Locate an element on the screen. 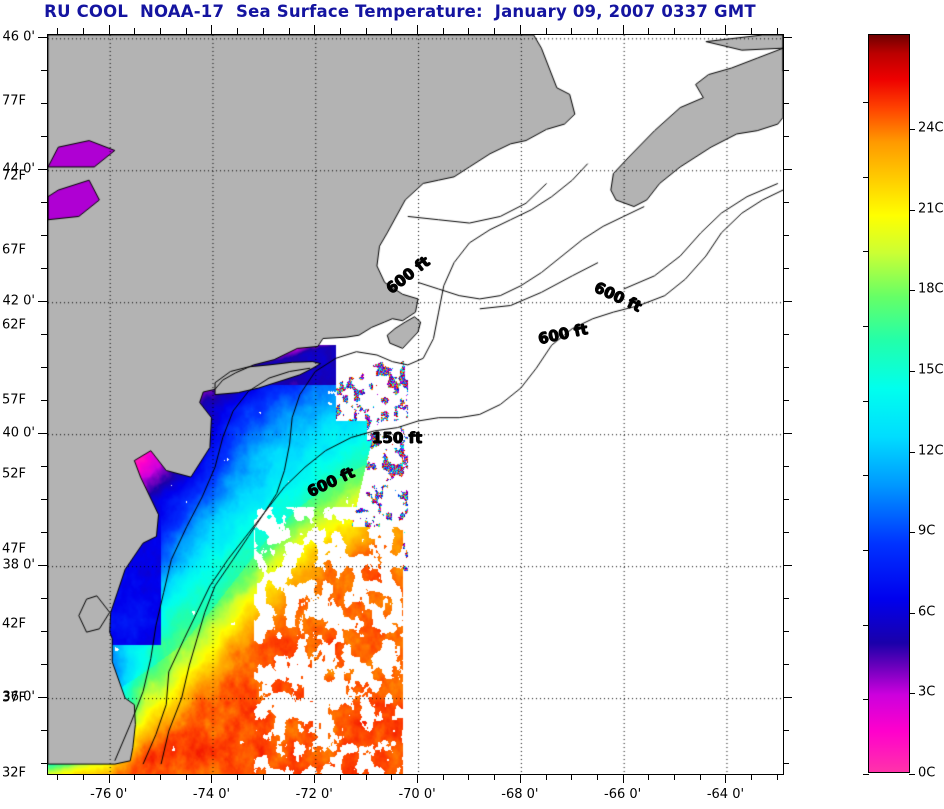  y-axis-label: 46 0' is located at coordinates (18, 37).